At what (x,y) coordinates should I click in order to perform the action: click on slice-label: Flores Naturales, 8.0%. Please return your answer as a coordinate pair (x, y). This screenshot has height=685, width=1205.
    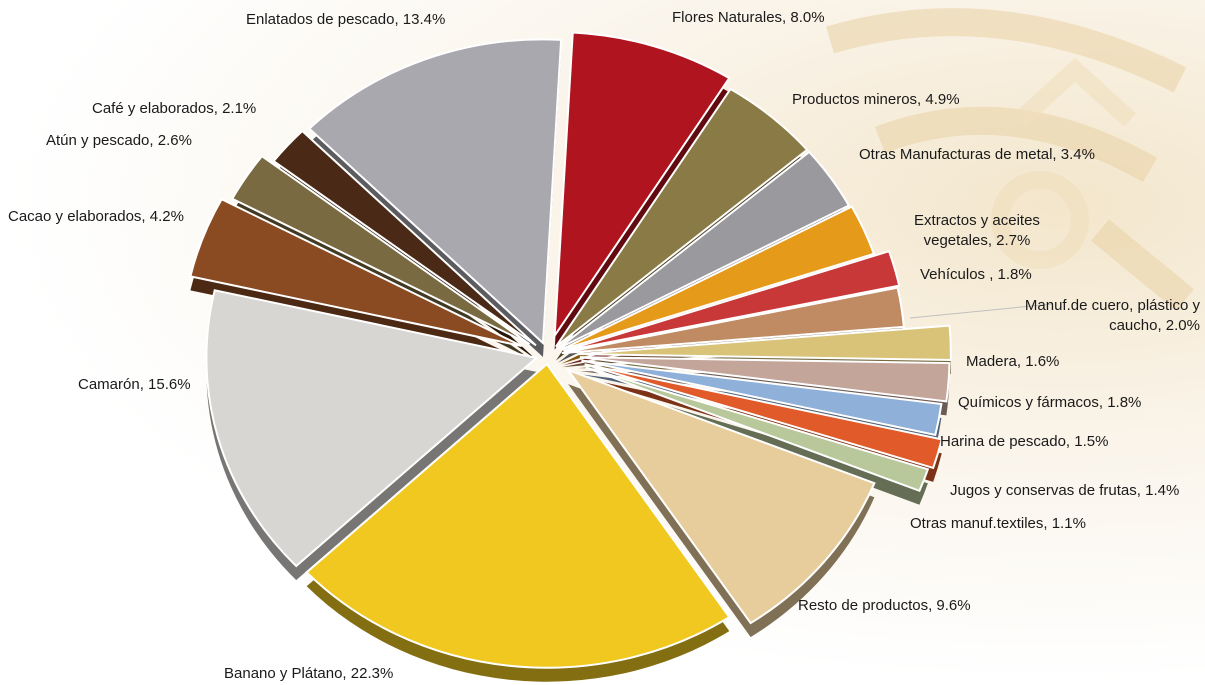
    Looking at the image, I should click on (748, 17).